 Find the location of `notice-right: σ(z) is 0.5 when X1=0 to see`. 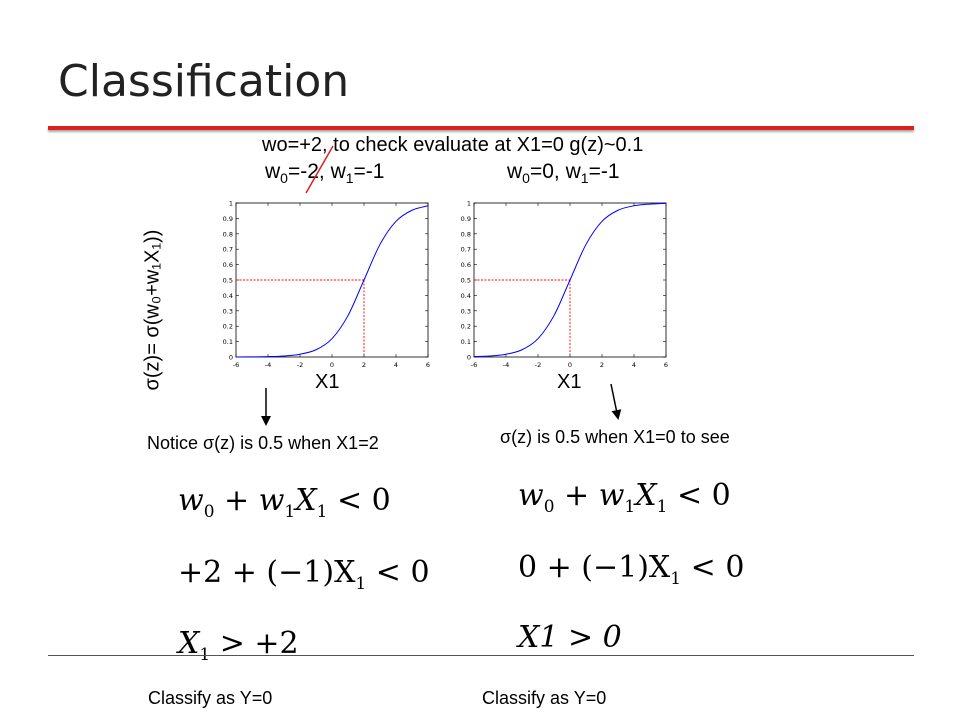

notice-right: σ(z) is 0.5 when X1=0 to see is located at coordinates (615, 437).